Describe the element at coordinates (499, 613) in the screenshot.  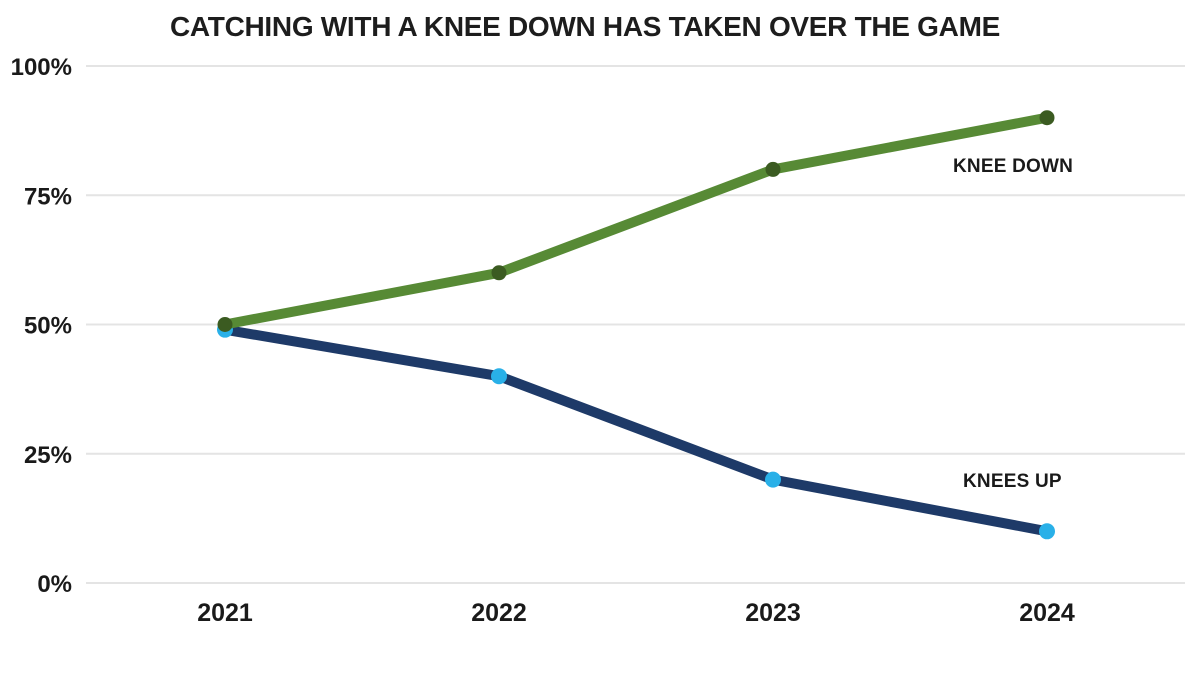
I see `x-axis-tick-label: 2022` at that location.